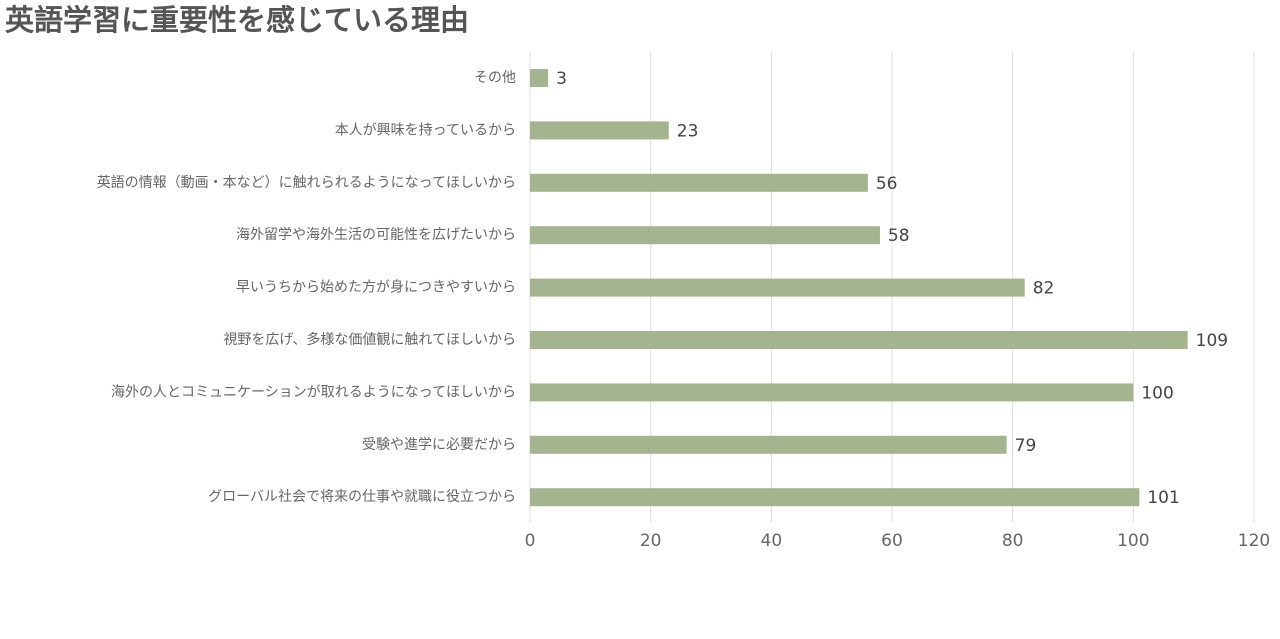 Image resolution: width=1280 pixels, height=639 pixels. Describe the element at coordinates (495, 78) in the screenshot. I see `y-tick-label: その他` at that location.